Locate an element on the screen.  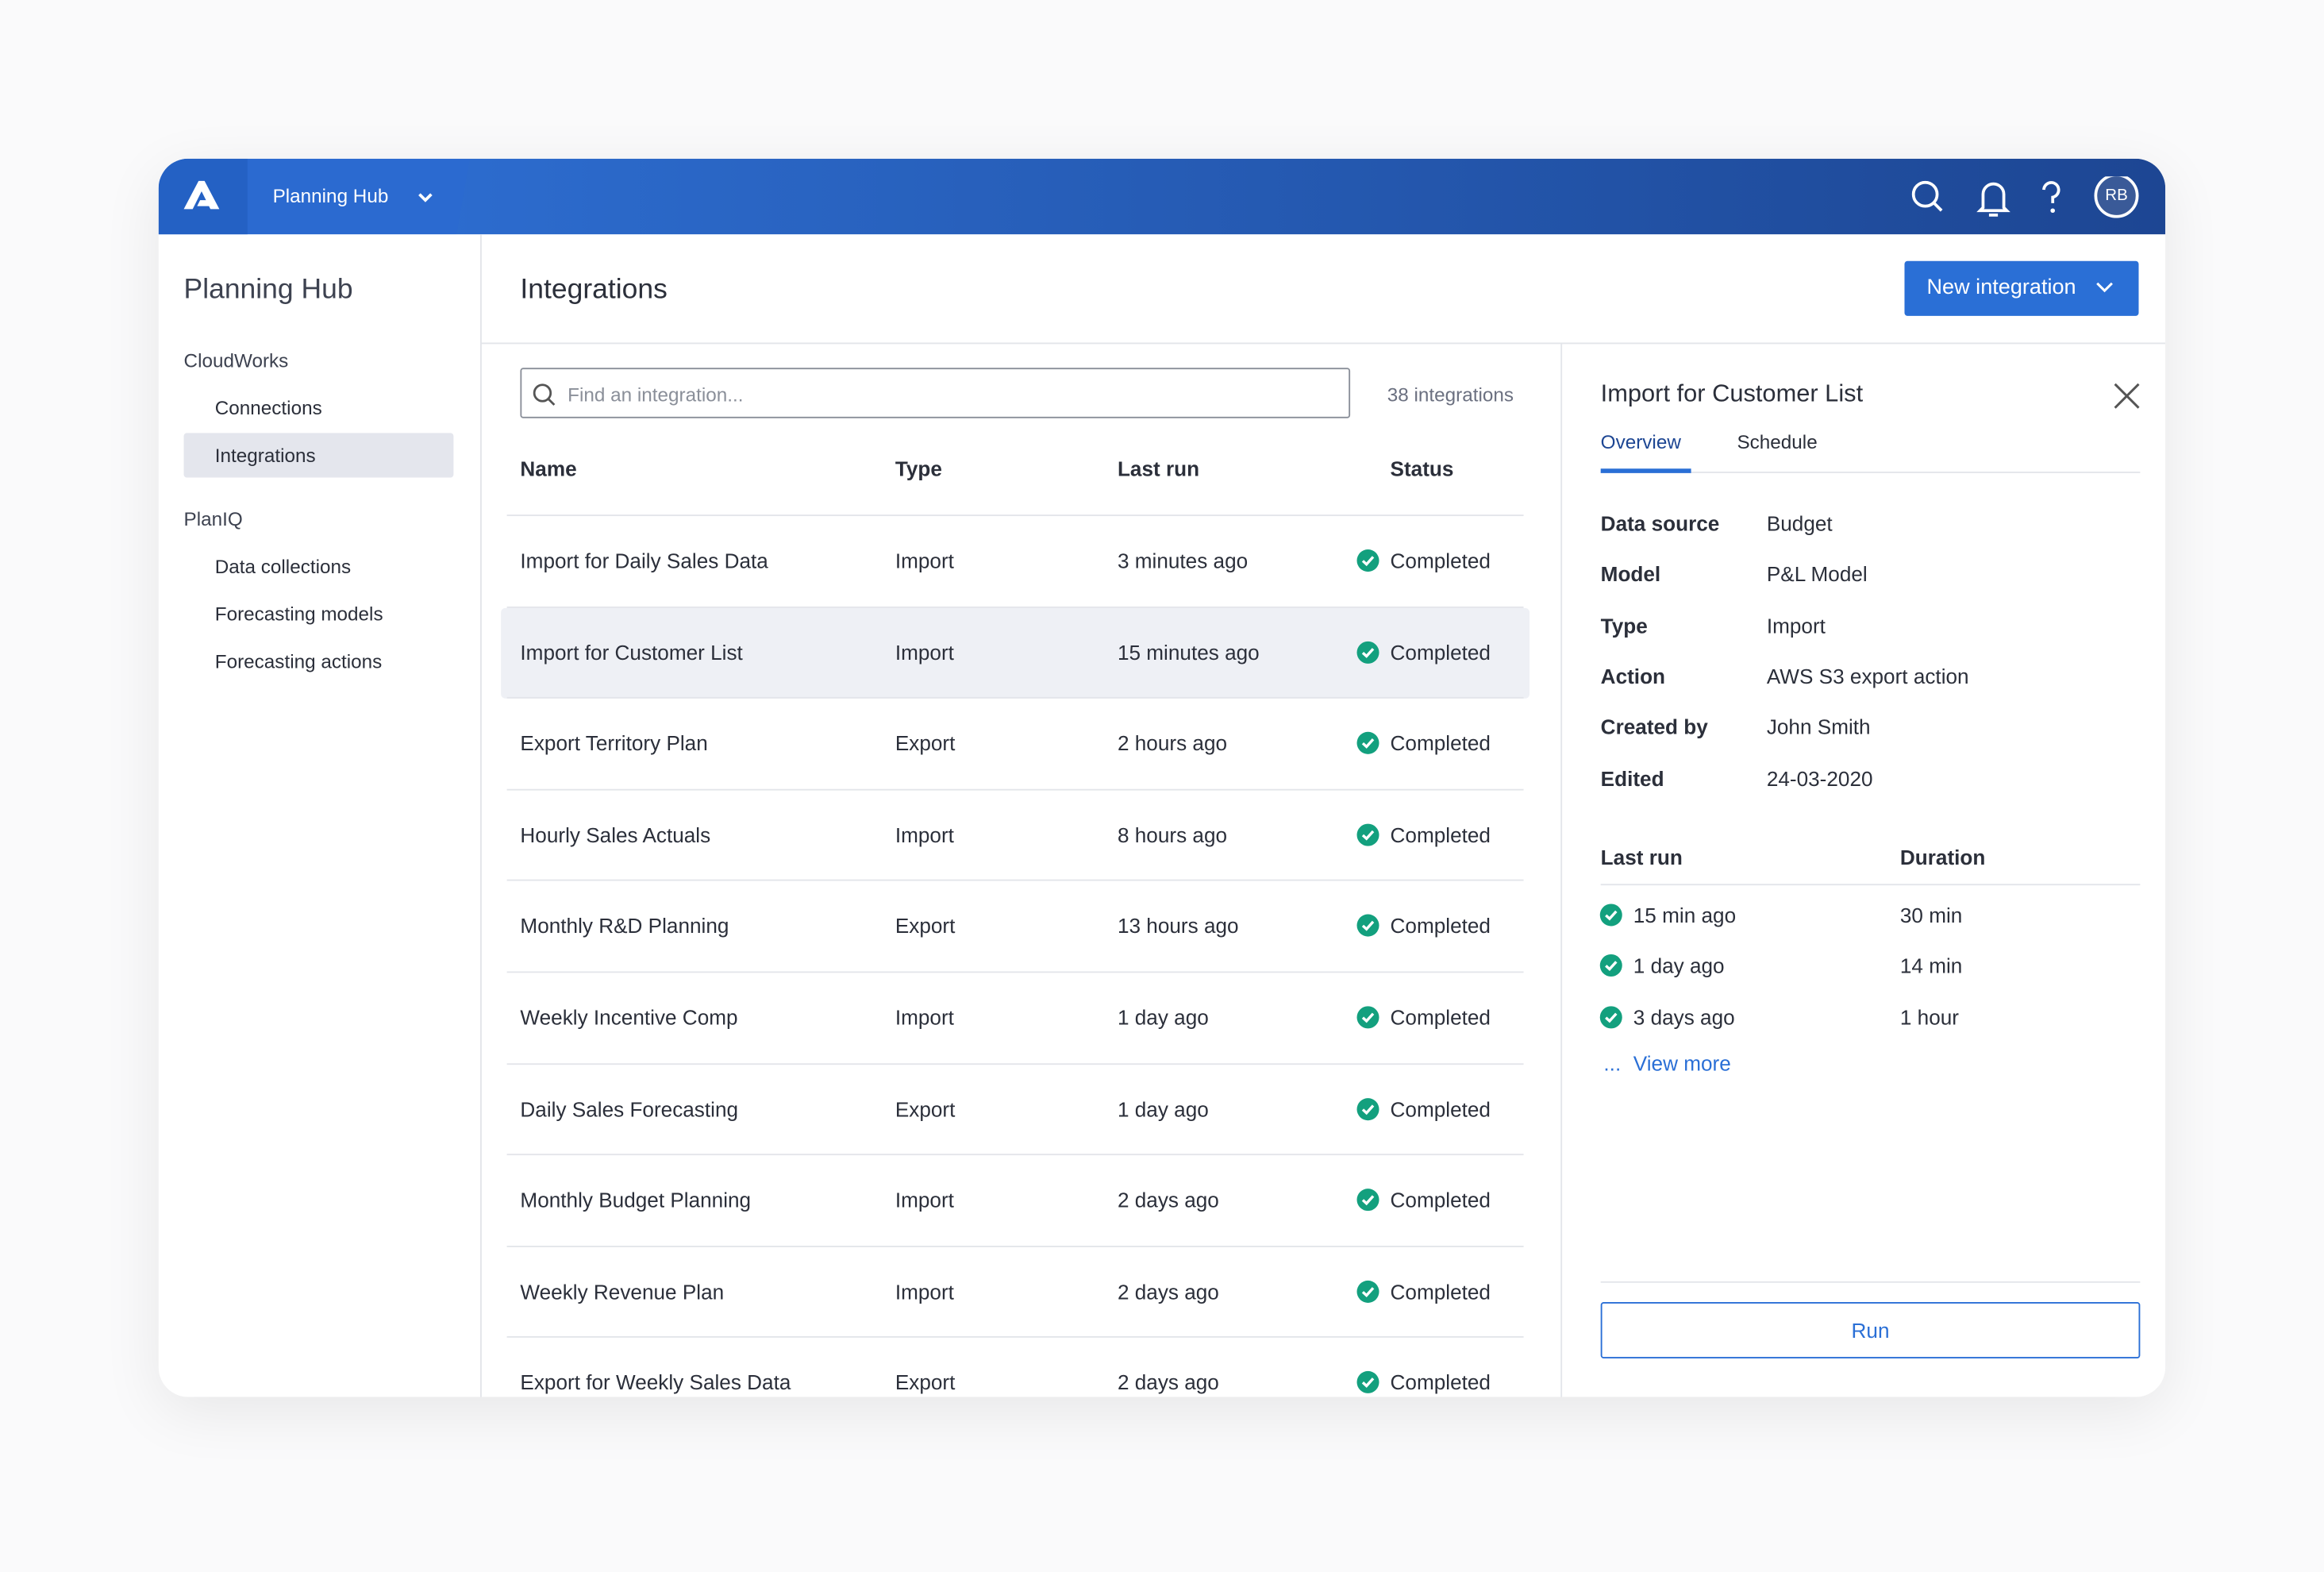
run-button: Run is located at coordinates (1870, 1330).